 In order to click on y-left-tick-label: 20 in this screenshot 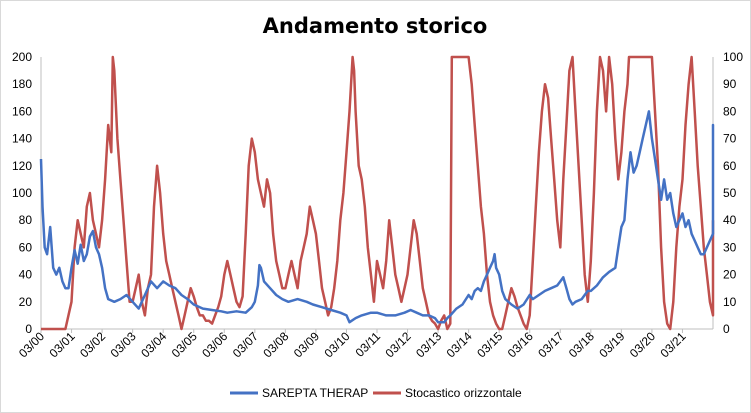, I will do `click(26, 302)`.